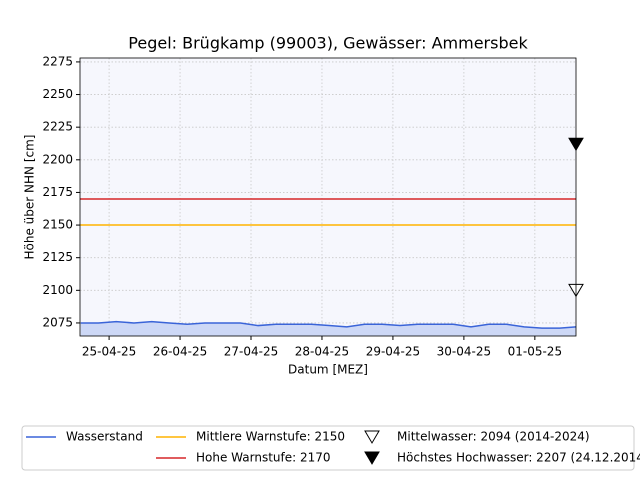 The width and height of the screenshot is (640, 480). I want to click on legend-label: Höchstes Hochwasser: 2207 (24.12.2014), so click(518, 458).